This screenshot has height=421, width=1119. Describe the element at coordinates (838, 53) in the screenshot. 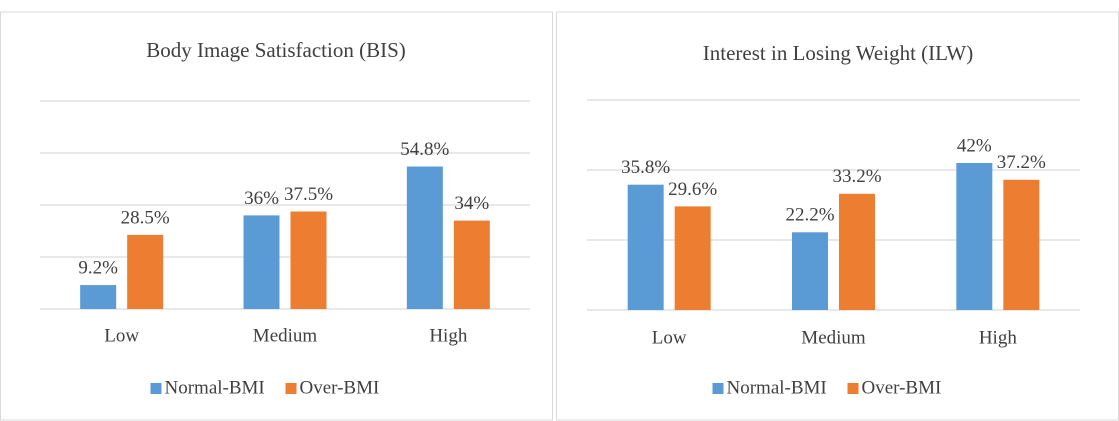

I see `chart-title: Interest in Losing Weight (ILW)` at that location.